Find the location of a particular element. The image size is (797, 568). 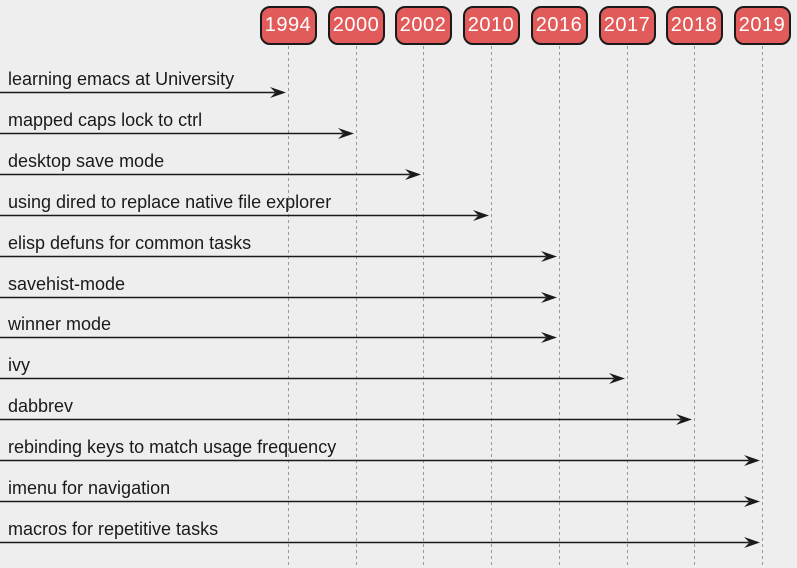

year-box-2019: 2019 is located at coordinates (762, 25).